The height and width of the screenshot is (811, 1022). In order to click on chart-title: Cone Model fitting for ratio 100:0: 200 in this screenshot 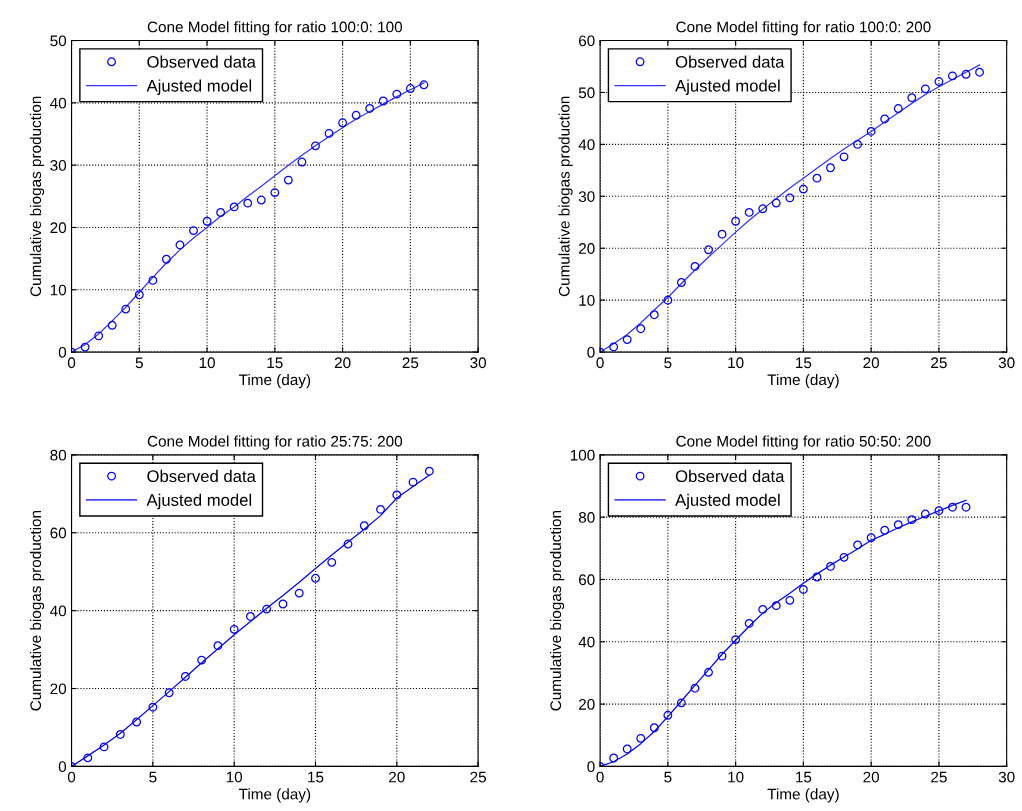, I will do `click(803, 28)`.